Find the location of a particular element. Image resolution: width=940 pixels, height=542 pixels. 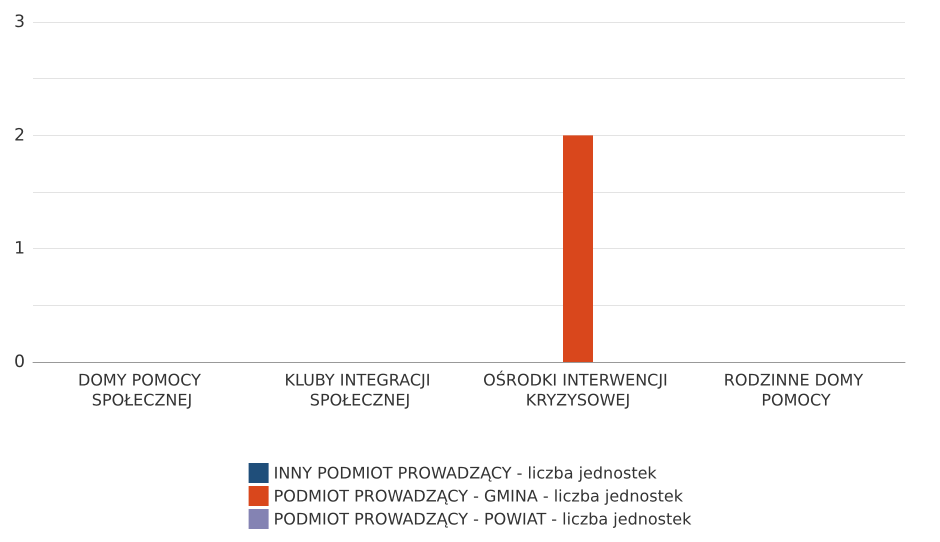

x-tick-label: OŚRODKI INTERWENCJI KRYZYSOWEJ is located at coordinates (578, 390).